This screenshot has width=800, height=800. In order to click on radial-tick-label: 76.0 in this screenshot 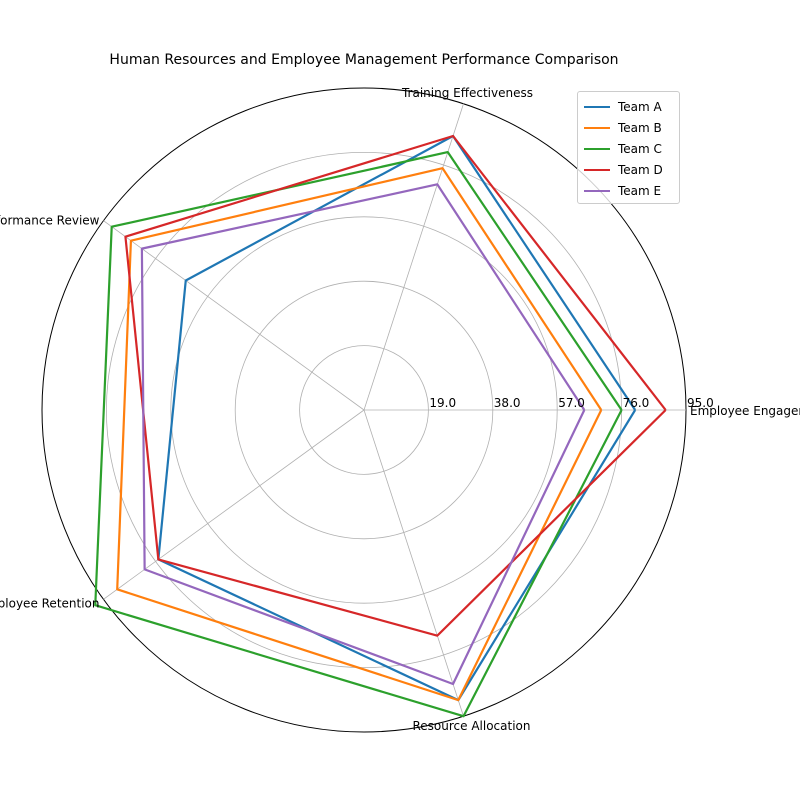, I will do `click(636, 403)`.